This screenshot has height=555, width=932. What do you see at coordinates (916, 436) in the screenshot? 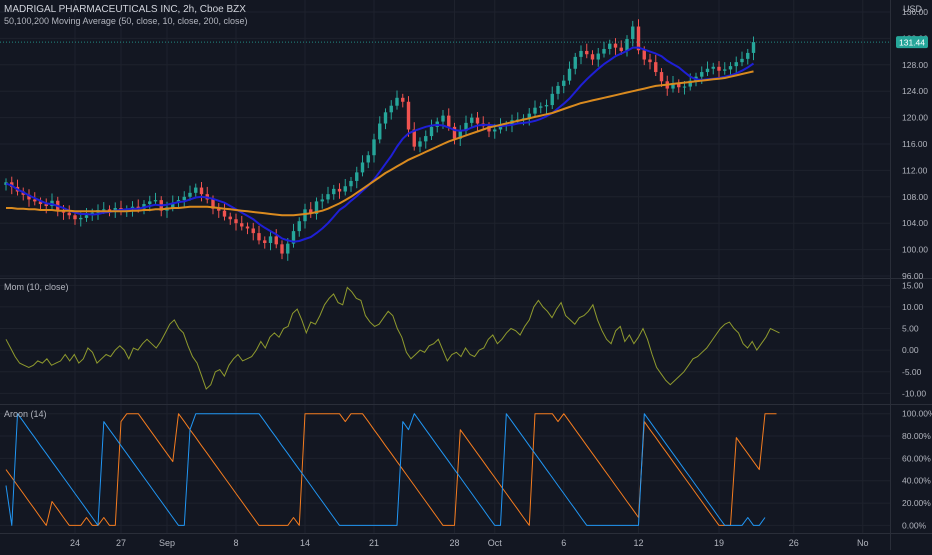
I see `aroon-axis-tick-label: 80.00%` at bounding box center [916, 436].